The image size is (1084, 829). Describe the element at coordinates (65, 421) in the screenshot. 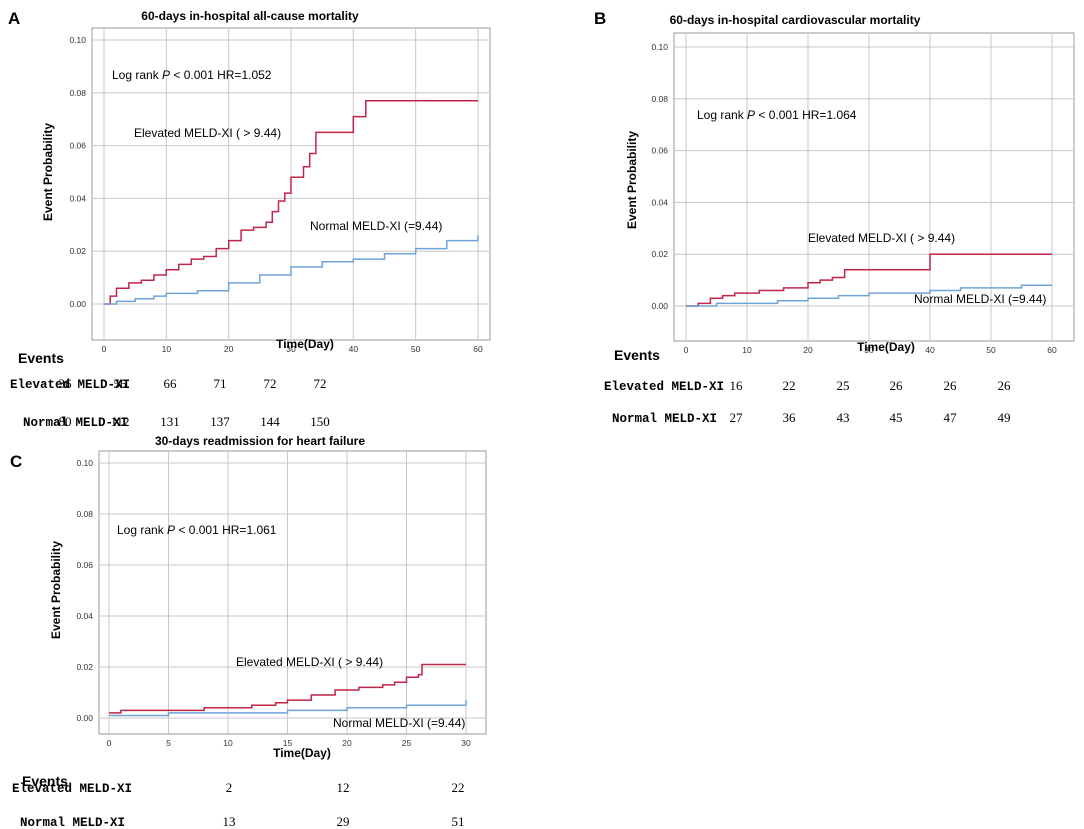

I see `events-value: 80` at that location.